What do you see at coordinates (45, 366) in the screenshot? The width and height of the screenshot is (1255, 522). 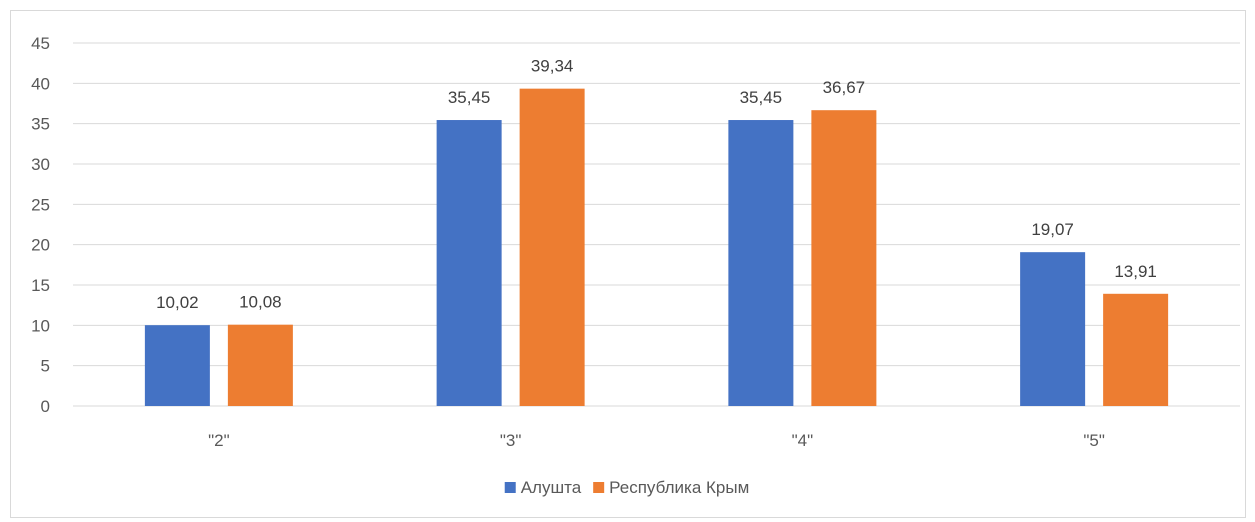 I see `y-tick-label: 5` at bounding box center [45, 366].